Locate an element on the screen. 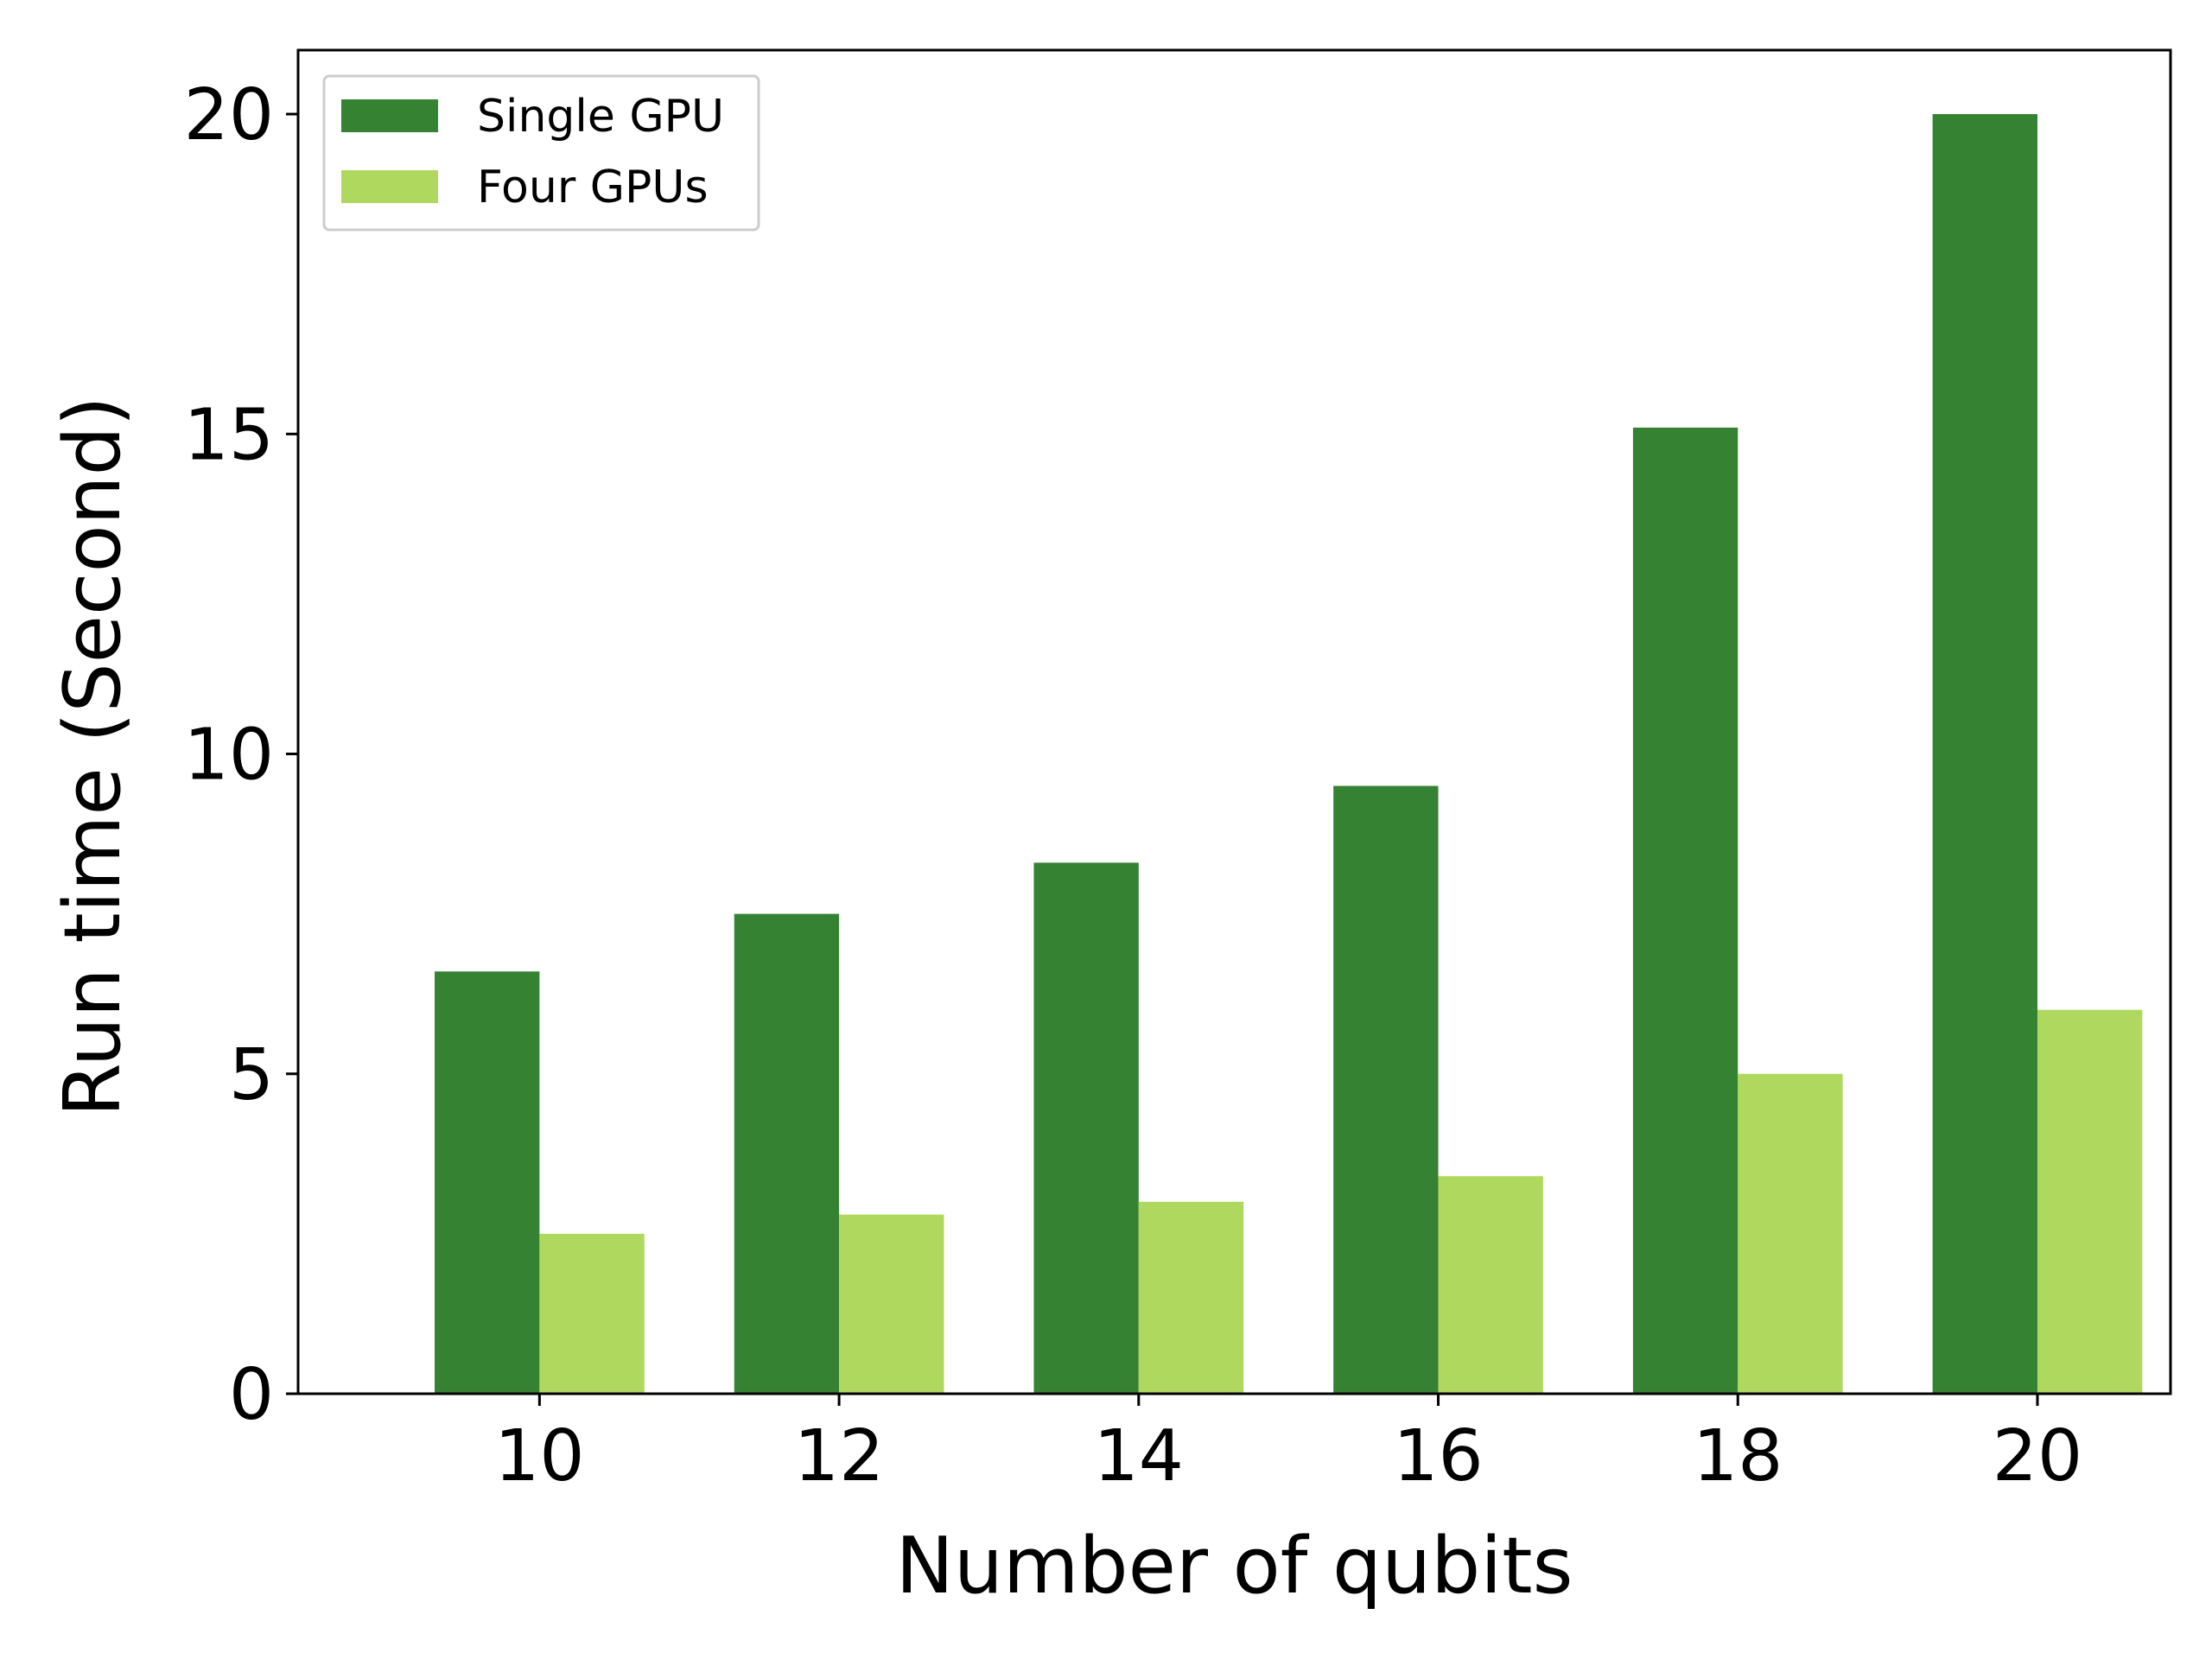 This screenshot has width=2212, height=1659. legend: Single GPU Four GPUs is located at coordinates (541, 153).